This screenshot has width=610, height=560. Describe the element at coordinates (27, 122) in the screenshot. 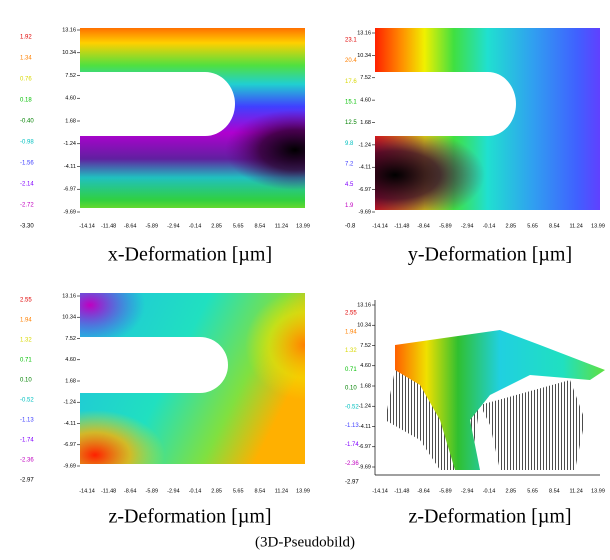

I see `legend-label: -0.40` at that location.